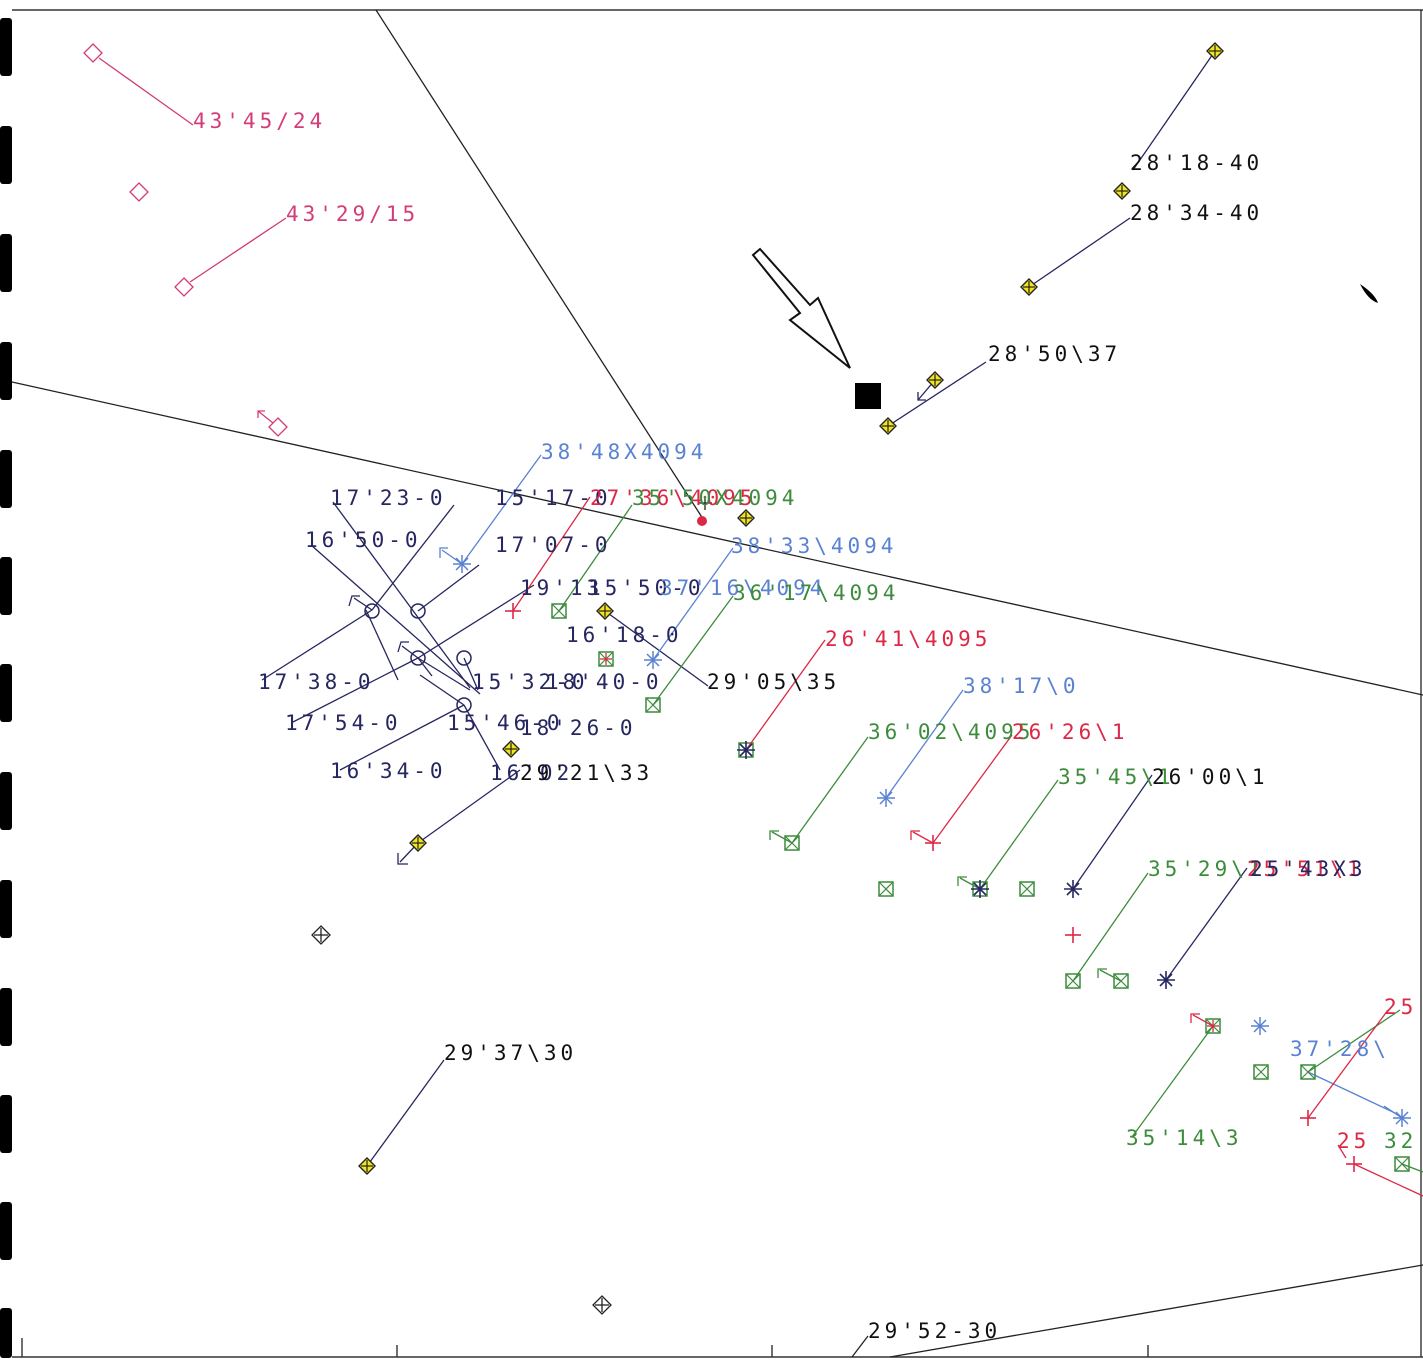  What do you see at coordinates (1340, 1049) in the screenshot?
I see `label-a40: 37'28\` at bounding box center [1340, 1049].